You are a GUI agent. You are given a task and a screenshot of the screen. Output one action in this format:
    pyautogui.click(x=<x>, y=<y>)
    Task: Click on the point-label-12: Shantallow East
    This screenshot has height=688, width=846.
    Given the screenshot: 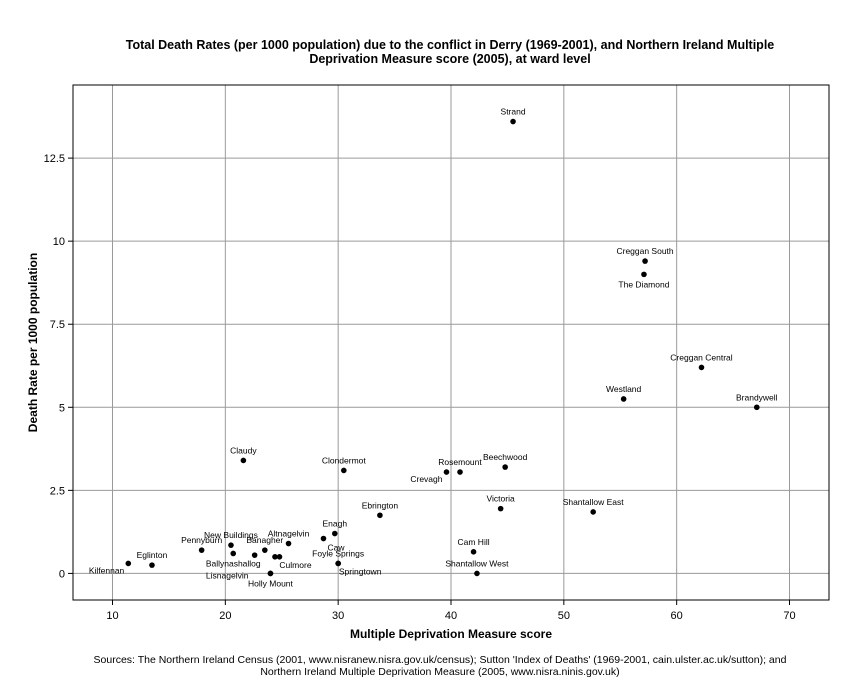 What is the action you would take?
    pyautogui.click(x=594, y=502)
    